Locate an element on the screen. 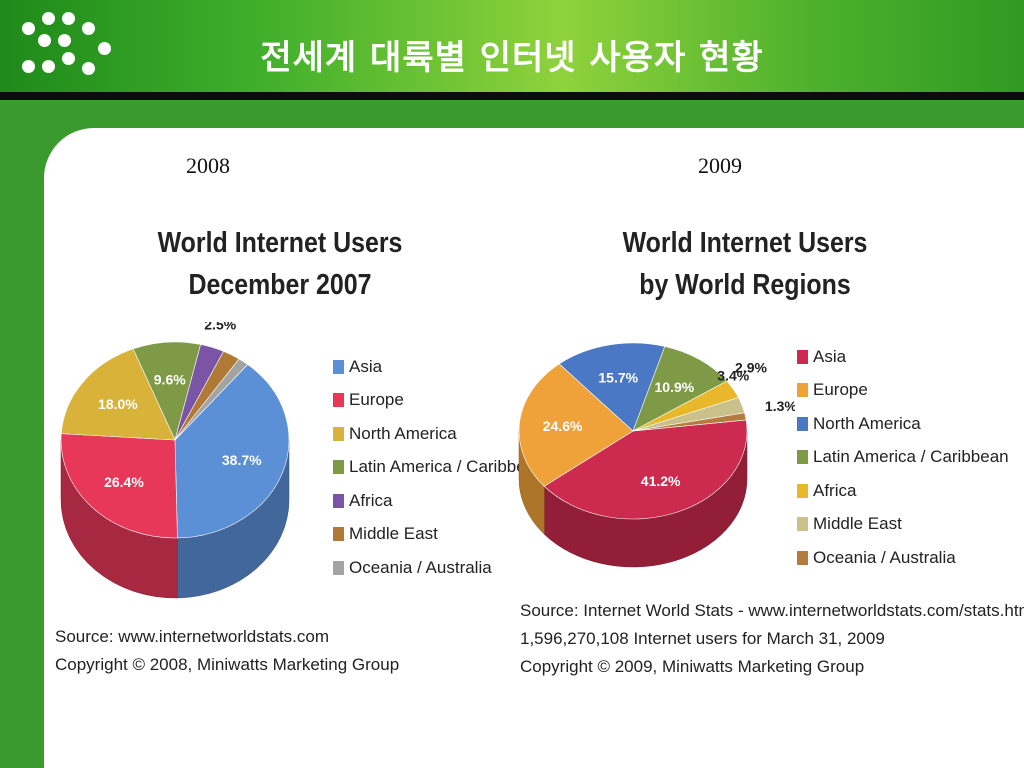 The height and width of the screenshot is (768, 1024). chart1-legend-item: Latin America / Caribbean is located at coordinates (439, 468).